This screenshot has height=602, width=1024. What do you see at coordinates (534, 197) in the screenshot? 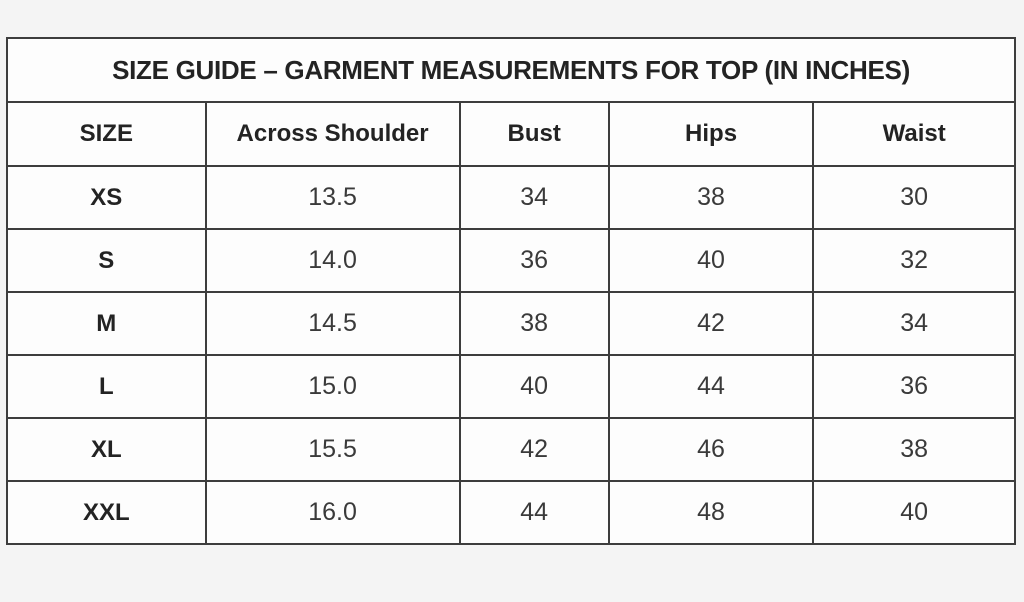
I see `bust-cell: 34` at bounding box center [534, 197].